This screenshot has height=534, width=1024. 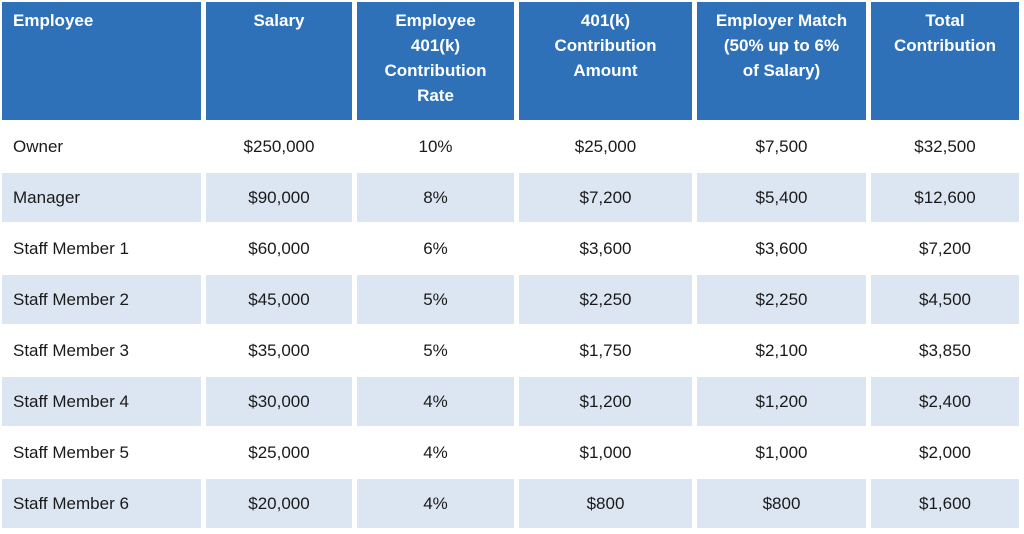 I want to click on cell-employee: Manager, so click(x=101, y=197).